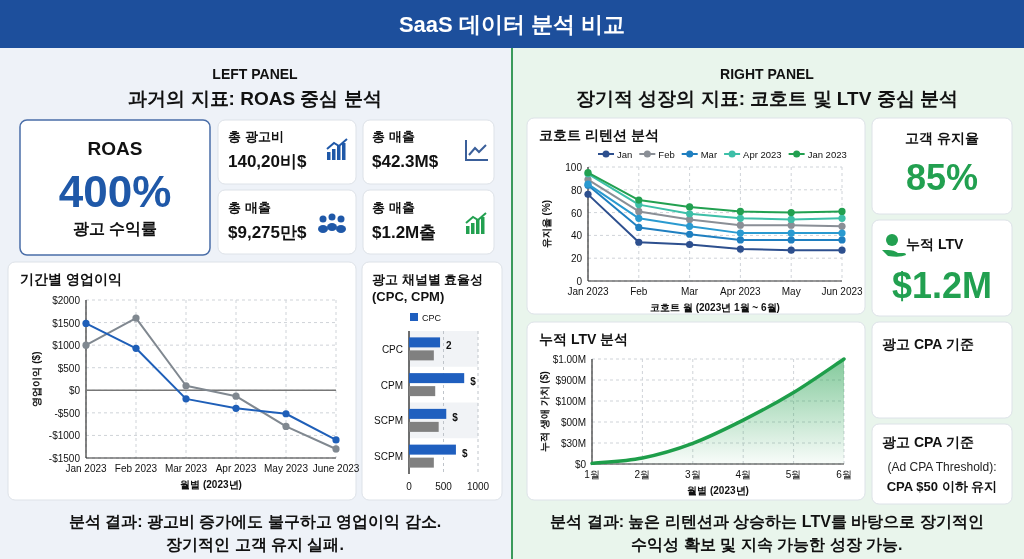 This screenshot has height=559, width=1024. Describe the element at coordinates (570, 380) in the screenshot. I see `text: $900M` at that location.